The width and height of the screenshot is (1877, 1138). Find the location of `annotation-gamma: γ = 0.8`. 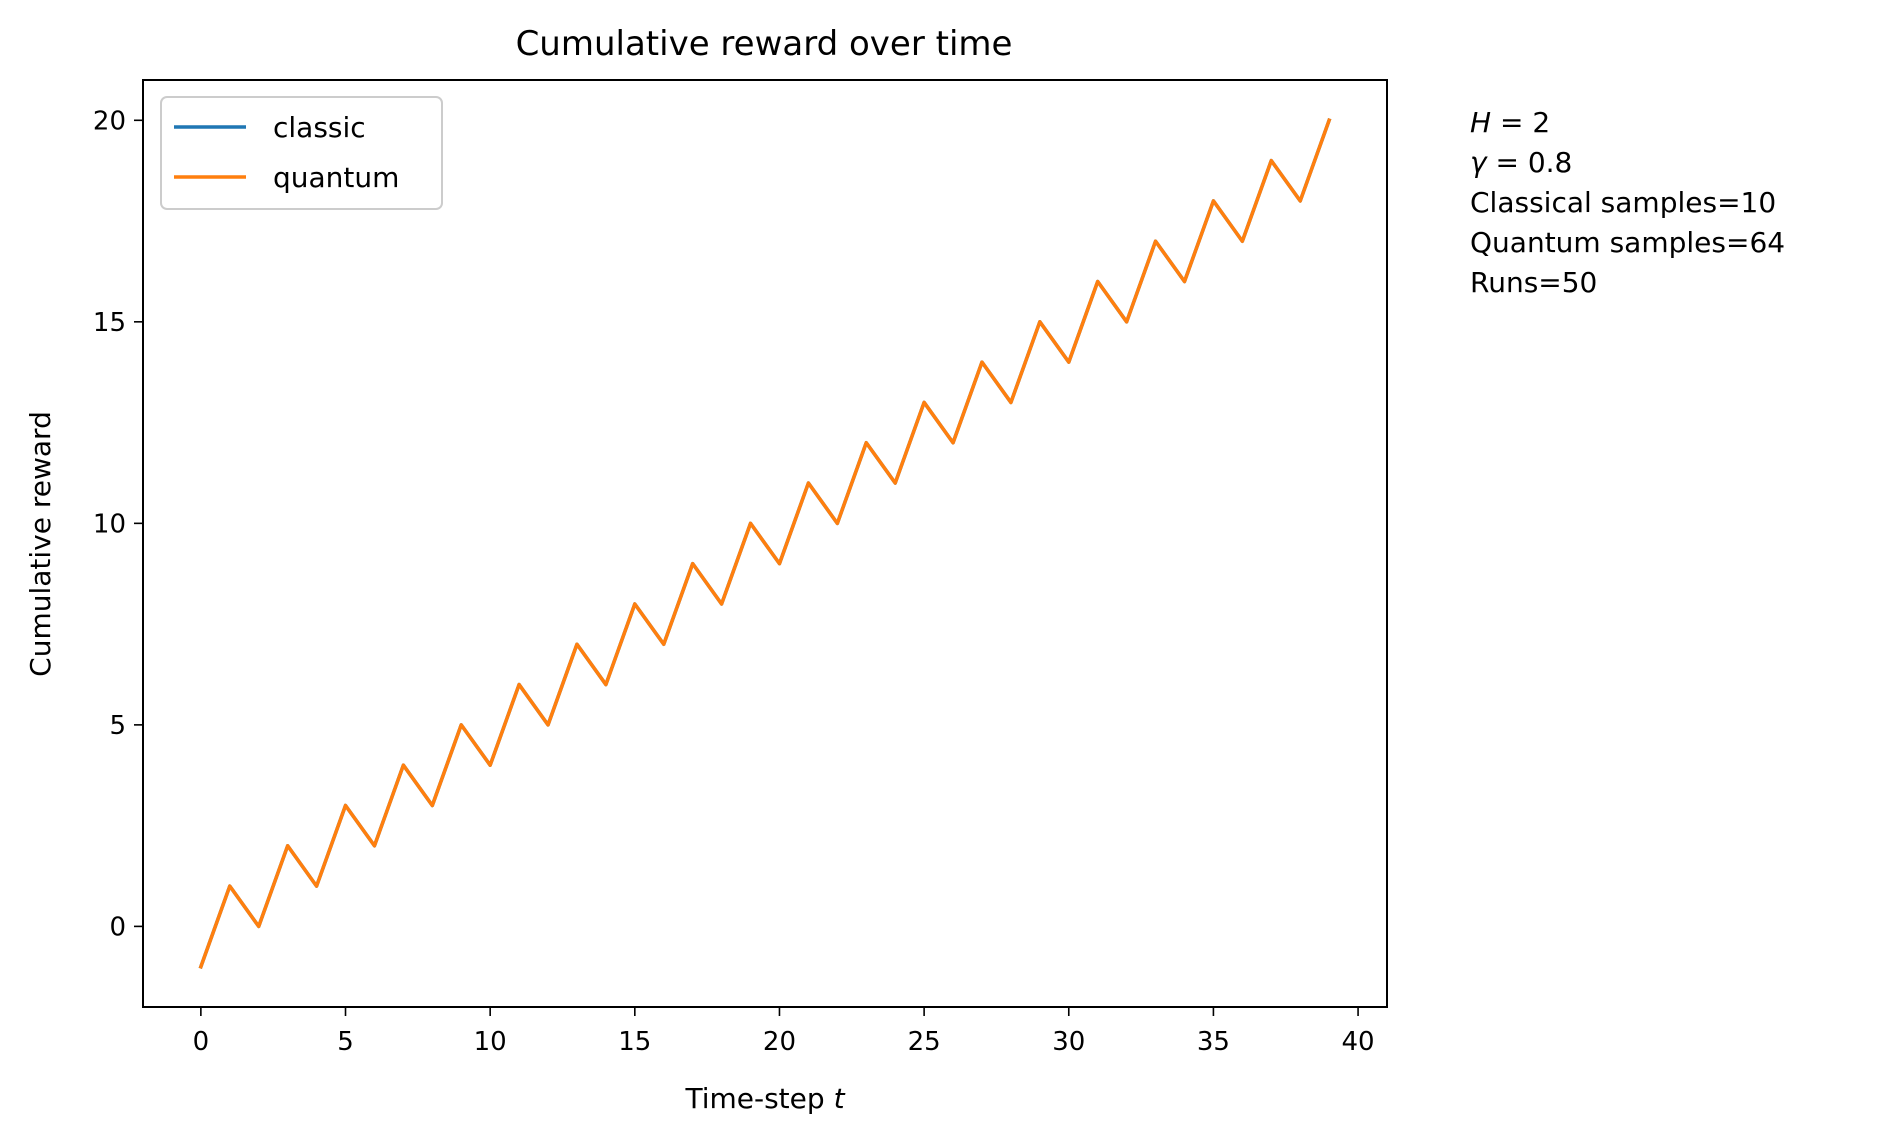

annotation-gamma: γ = 0.8 is located at coordinates (1521, 162).